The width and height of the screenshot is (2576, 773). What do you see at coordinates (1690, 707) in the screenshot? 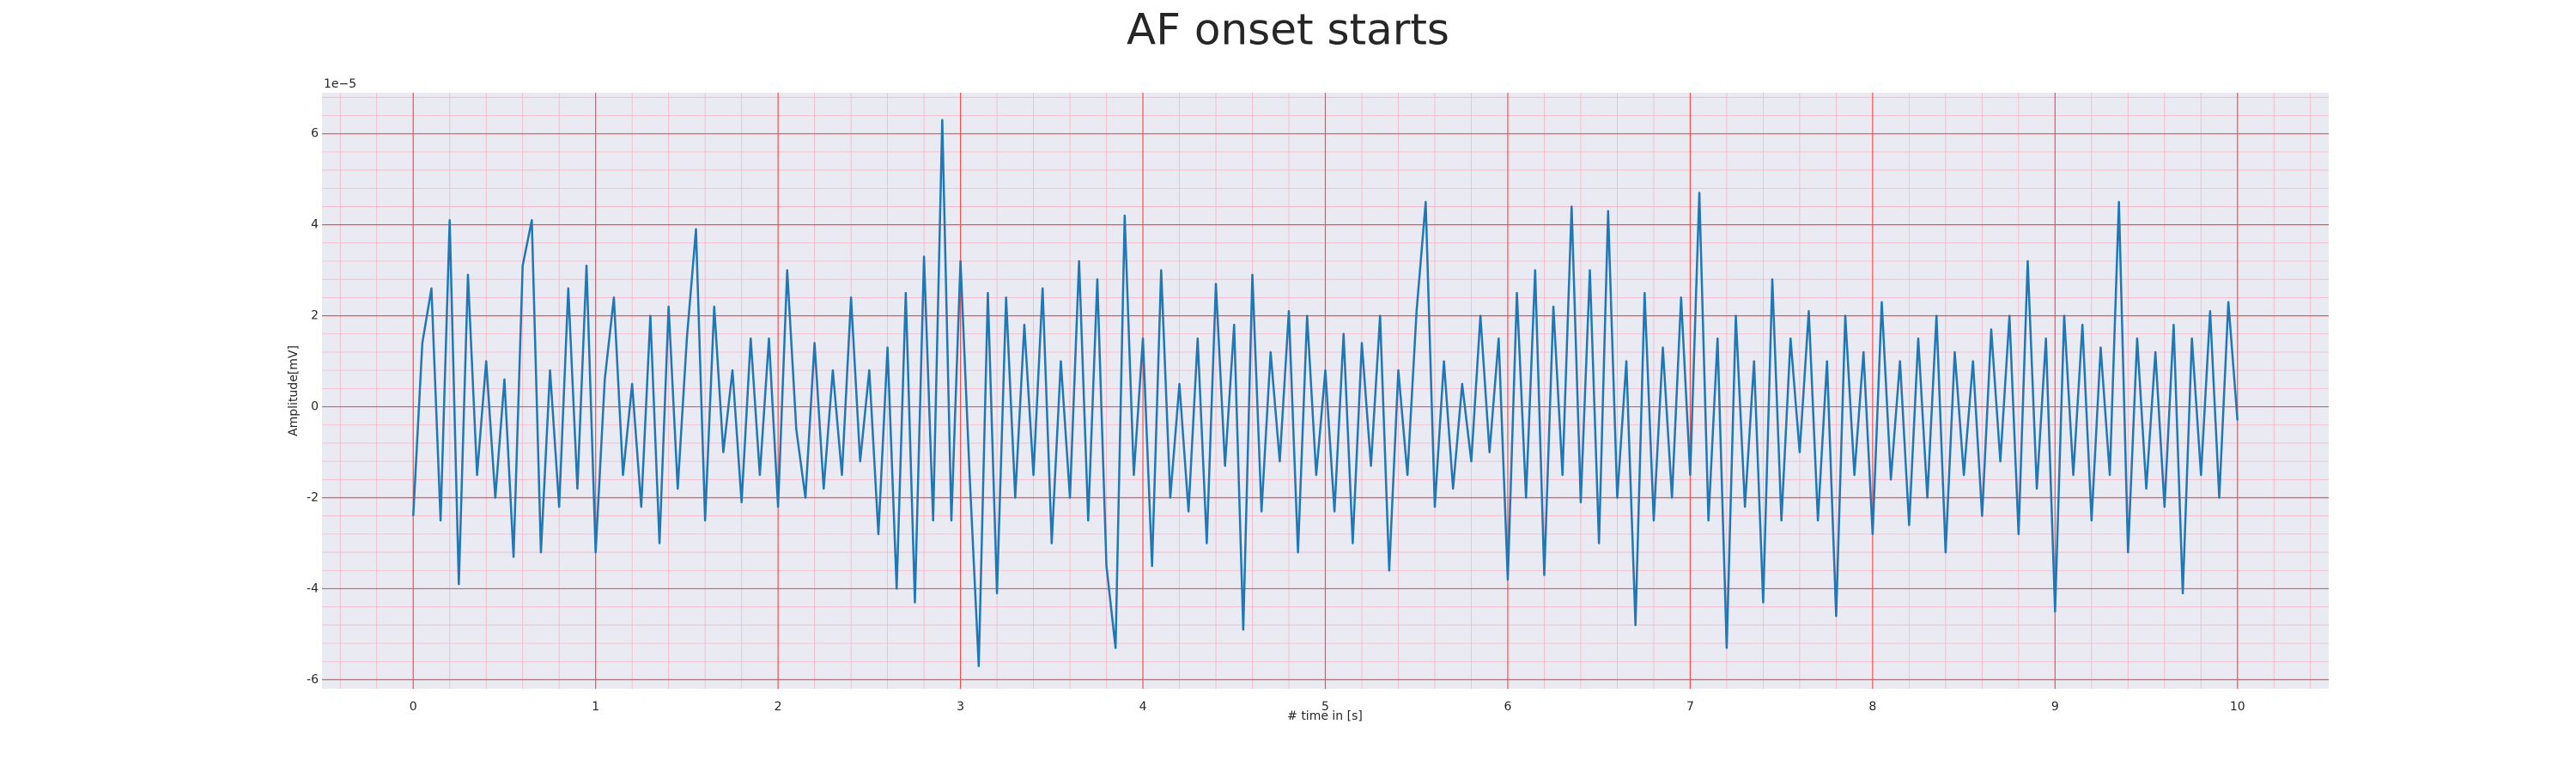
I see `x-tick-label: 7` at bounding box center [1690, 707].